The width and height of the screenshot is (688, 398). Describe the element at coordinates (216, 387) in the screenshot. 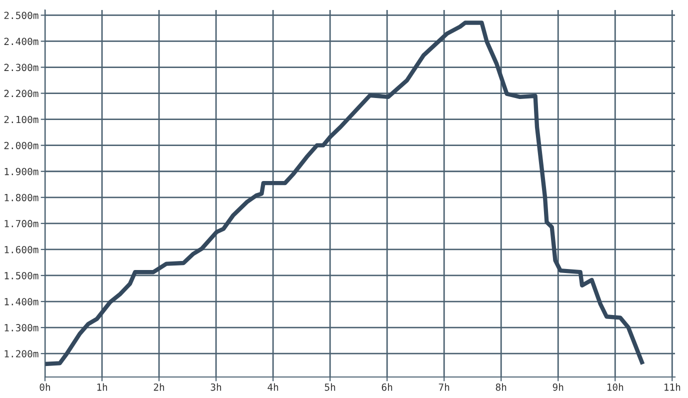

I see `x-tick-label: 3h` at that location.